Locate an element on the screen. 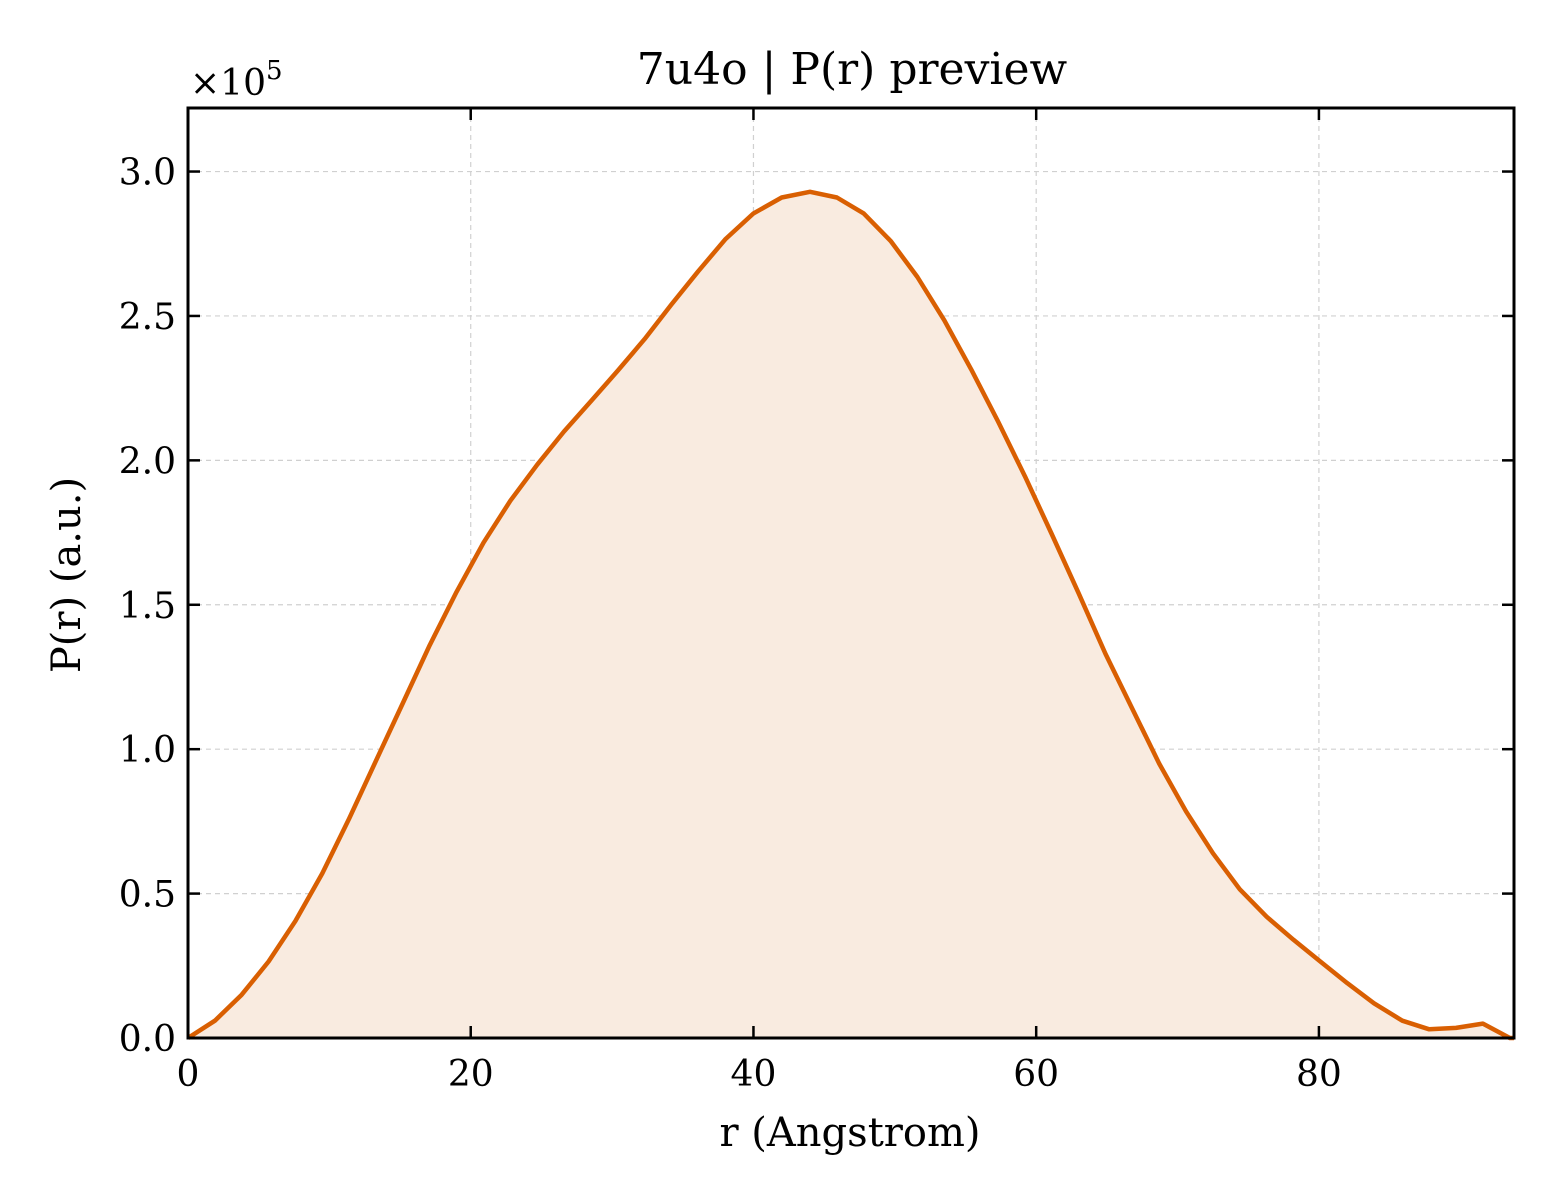  y-tick-label: 1.0 is located at coordinates (147, 750).